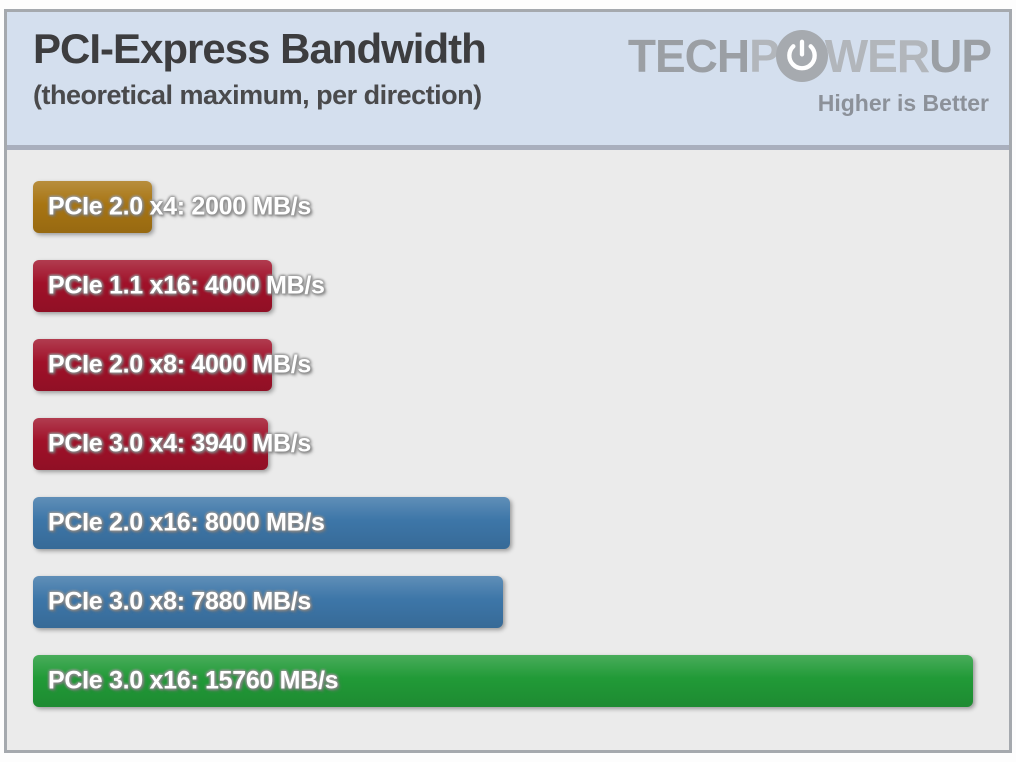 The width and height of the screenshot is (1016, 762). What do you see at coordinates (503, 444) in the screenshot?
I see `bar-row: PCIe 3.0 x4: 3940 MB/s` at bounding box center [503, 444].